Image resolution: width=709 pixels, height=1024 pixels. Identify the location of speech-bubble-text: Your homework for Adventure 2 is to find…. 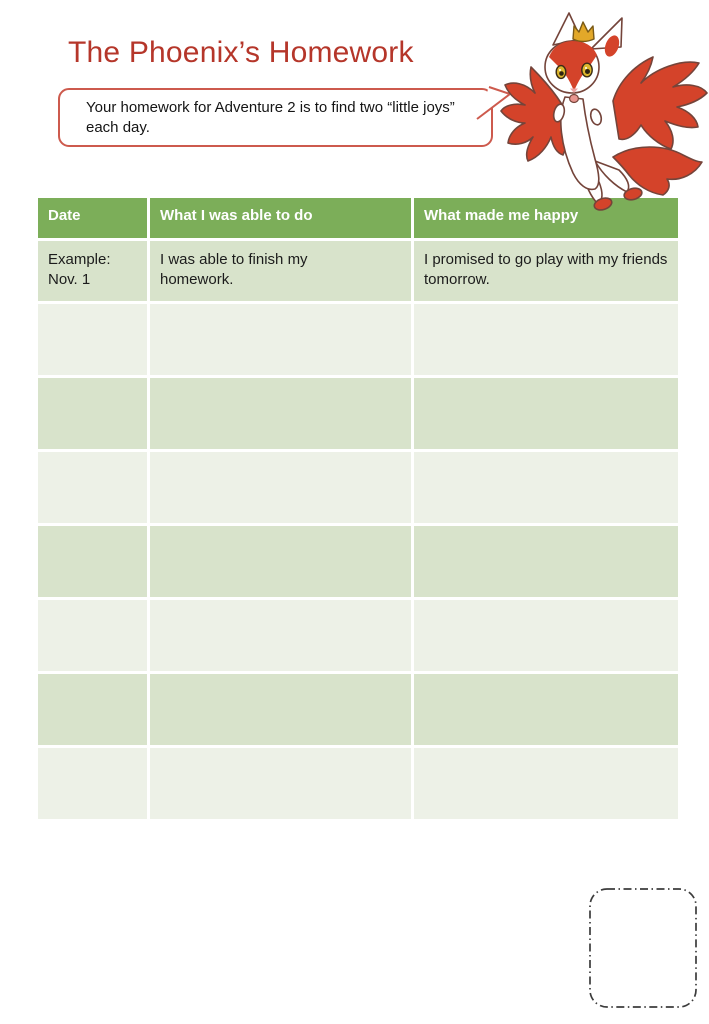
(270, 117).